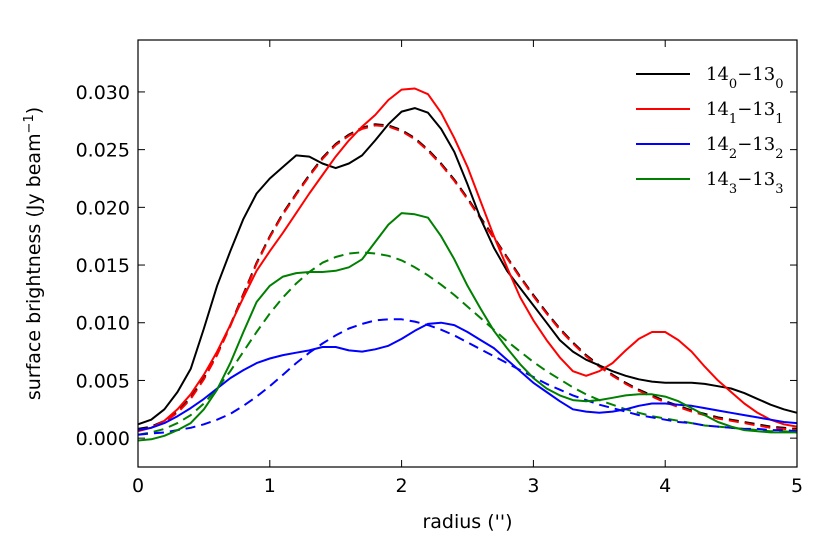 The height and width of the screenshot is (554, 830). I want to click on legend-label: 143−133, so click(744, 183).